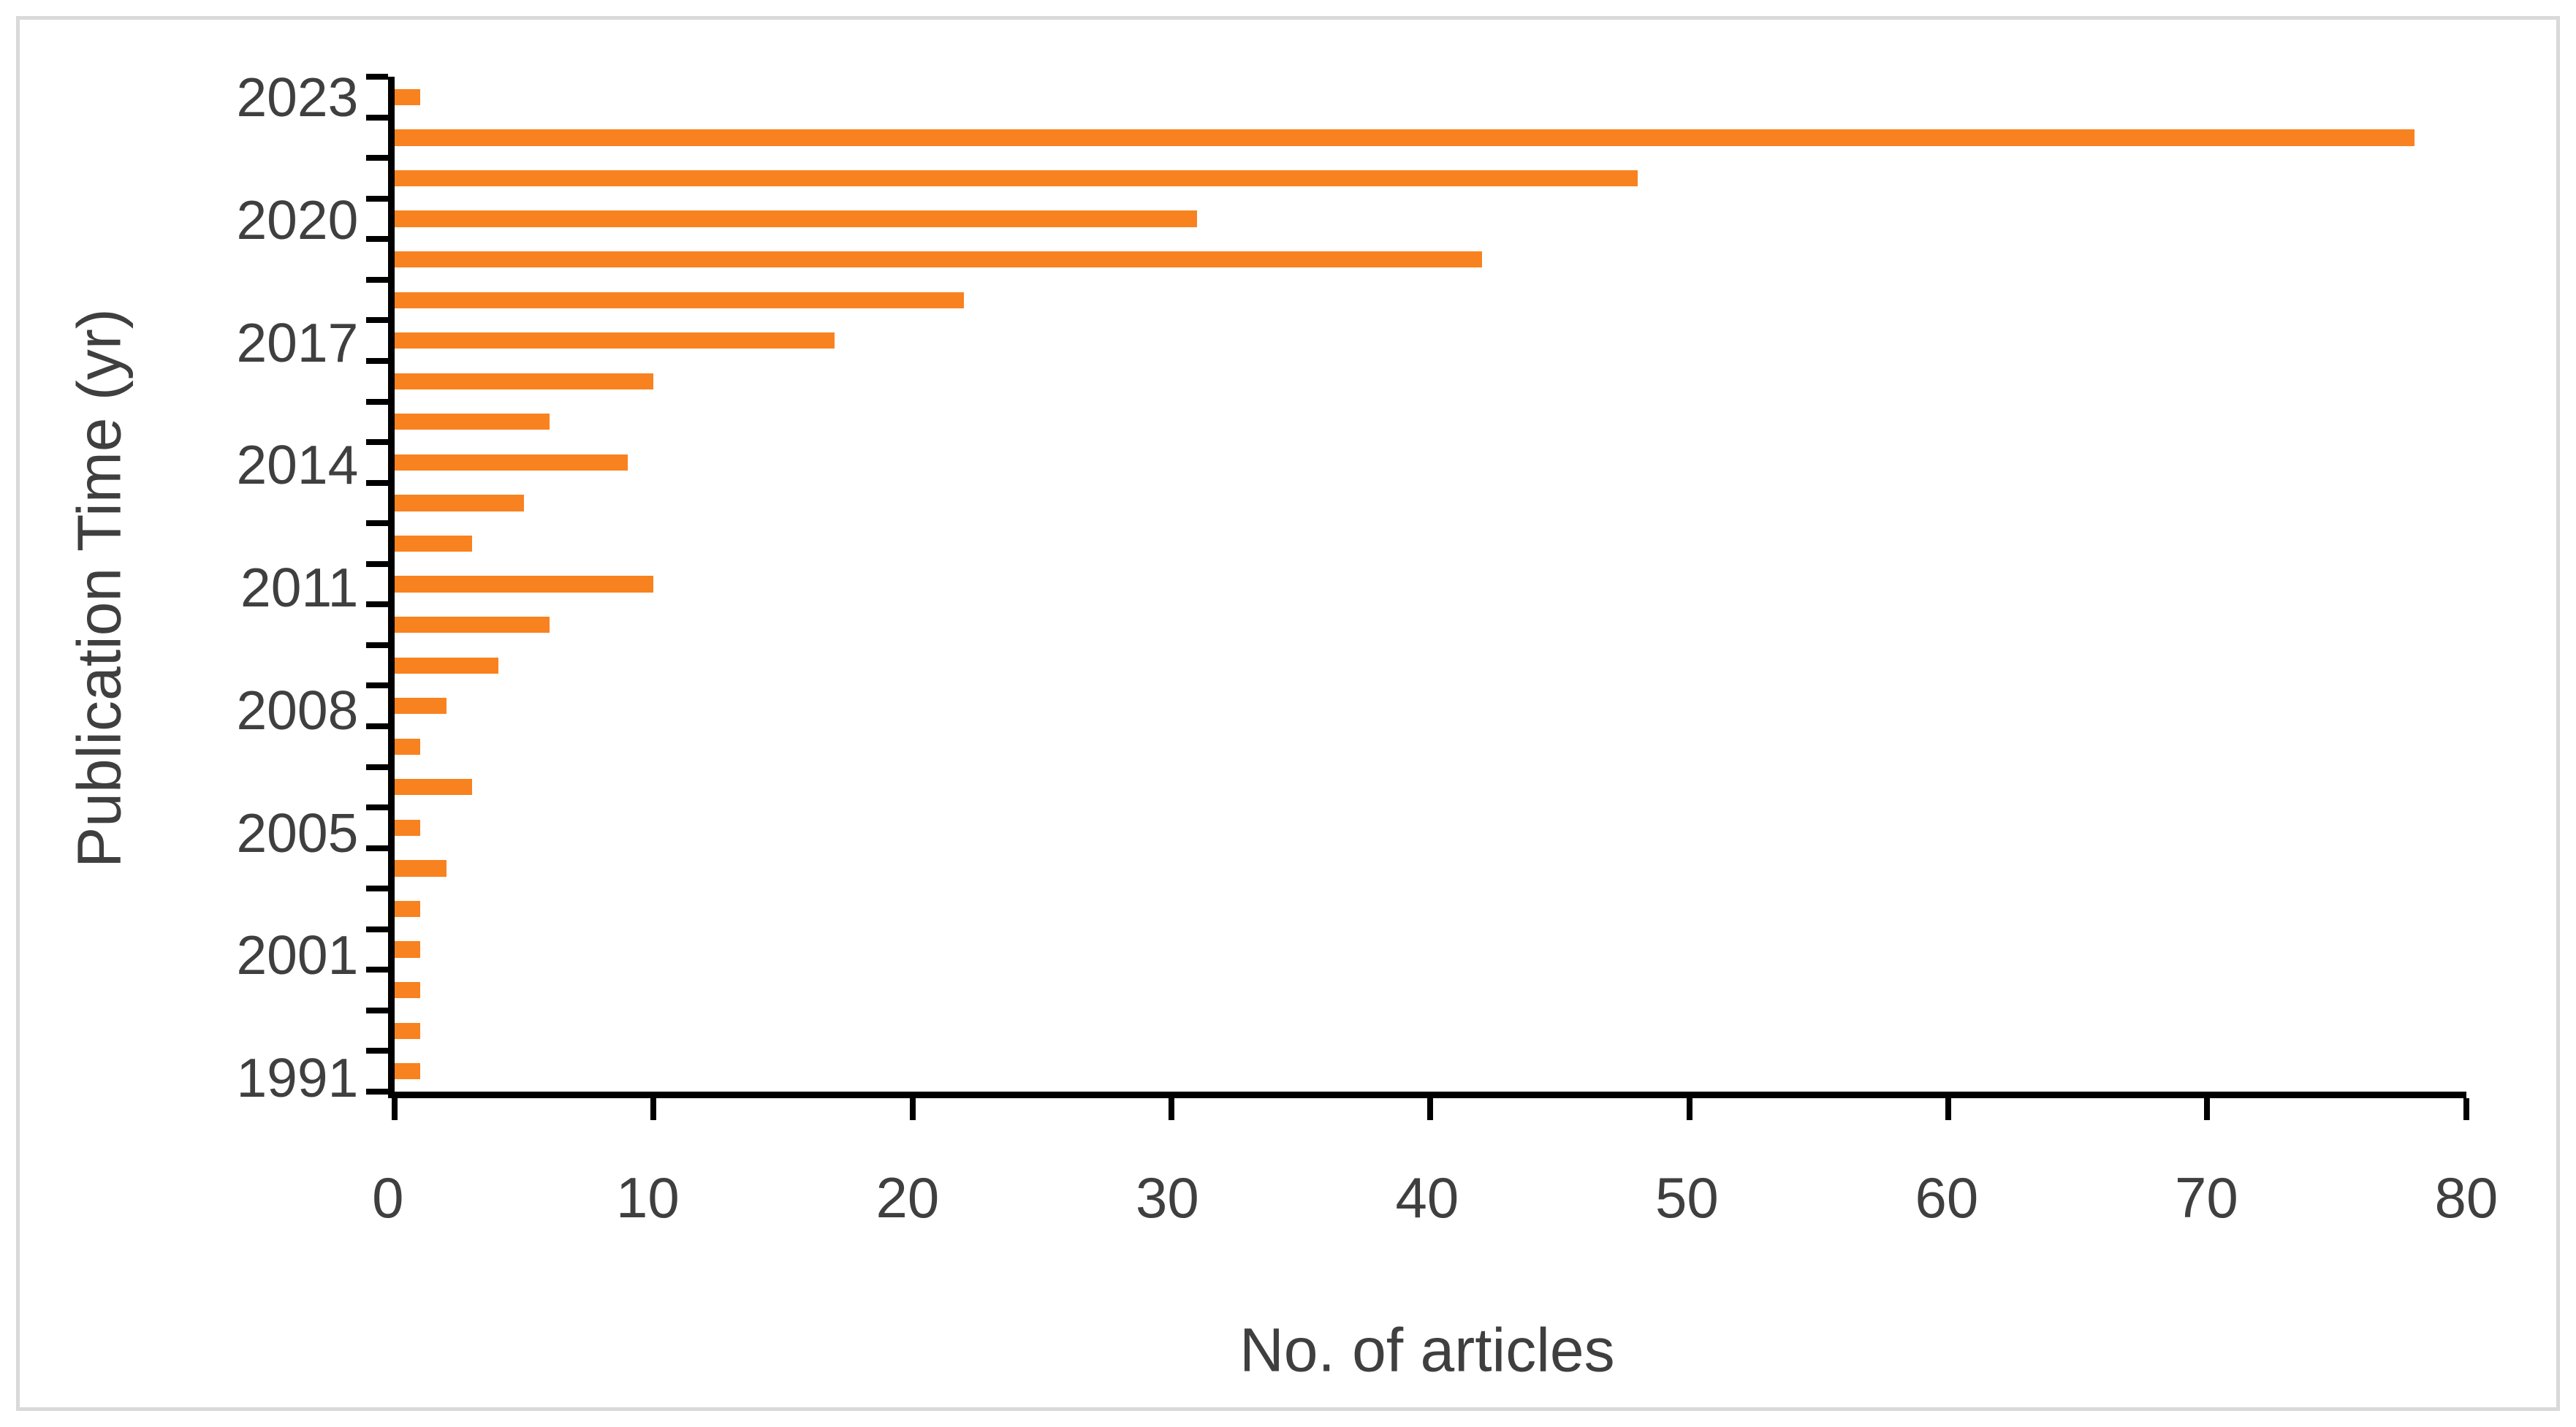 The width and height of the screenshot is (2576, 1427). What do you see at coordinates (297, 710) in the screenshot?
I see `y-tick-label-2008: 2008` at bounding box center [297, 710].